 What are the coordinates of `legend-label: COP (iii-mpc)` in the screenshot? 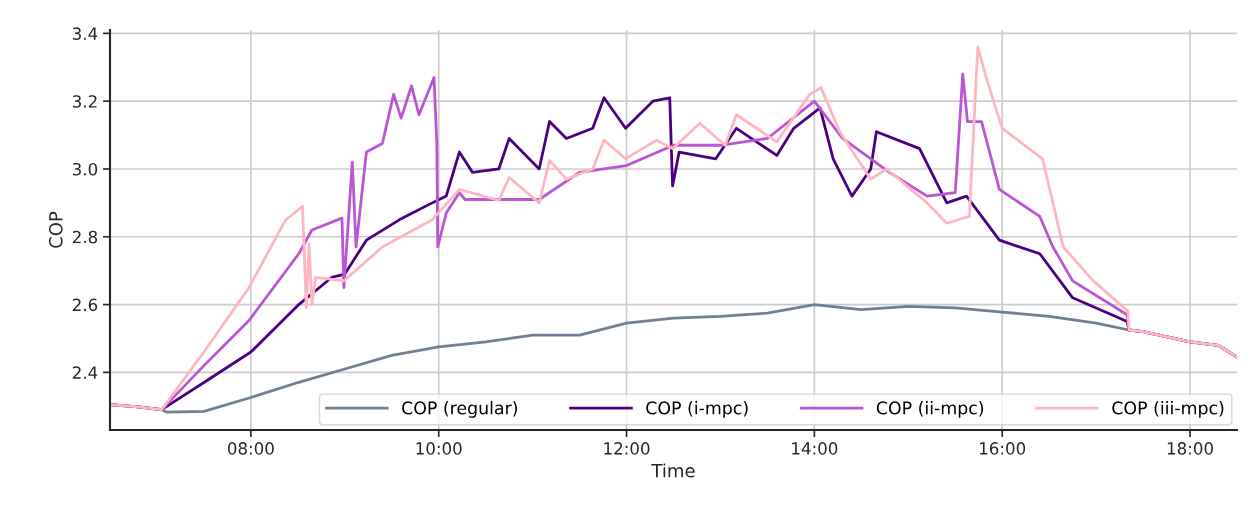 It's located at (1168, 409).